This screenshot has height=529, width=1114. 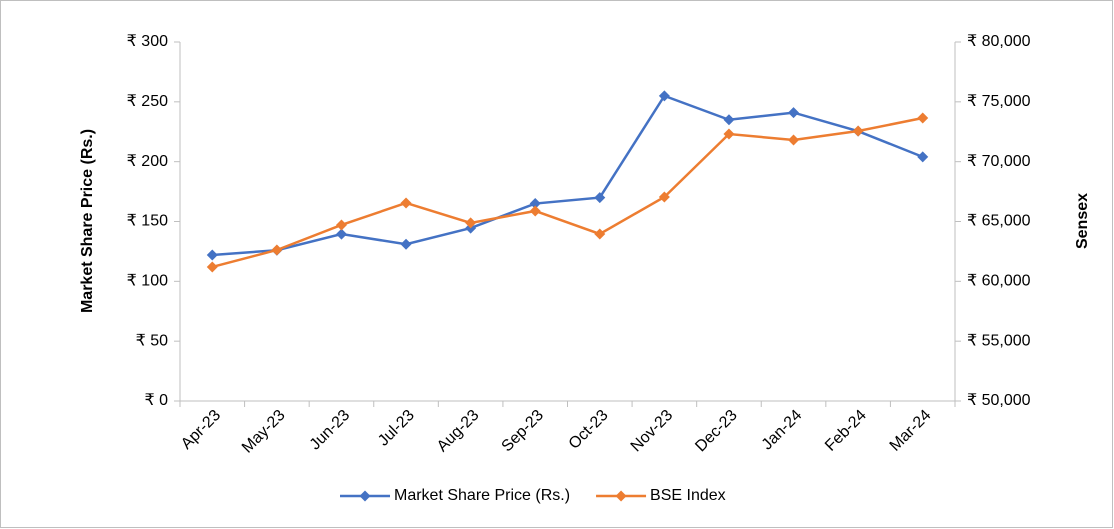 What do you see at coordinates (147, 101) in the screenshot?
I see `y-tick-label: ₹ 250` at bounding box center [147, 101].